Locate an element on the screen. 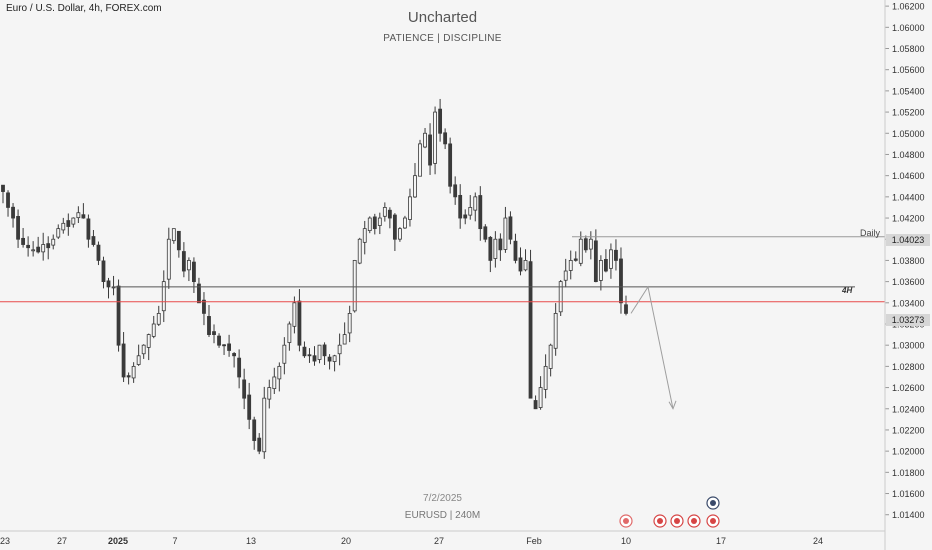 The height and width of the screenshot is (550, 932). y-tick-label: 1.05800 is located at coordinates (908, 49).